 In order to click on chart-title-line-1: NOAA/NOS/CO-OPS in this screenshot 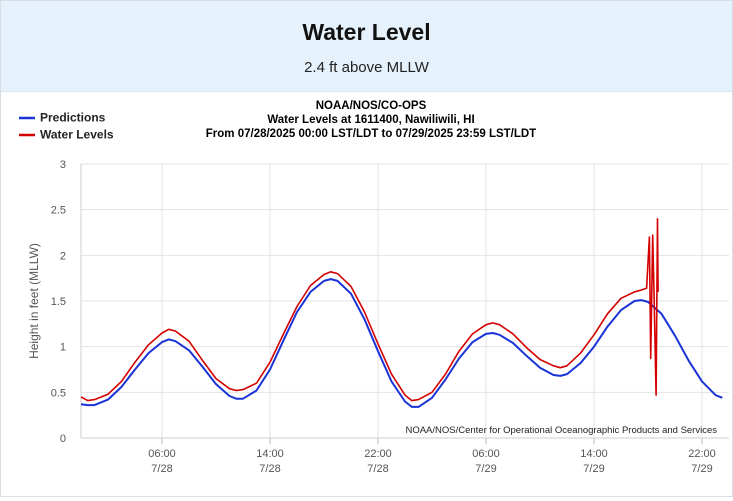, I will do `click(371, 106)`.